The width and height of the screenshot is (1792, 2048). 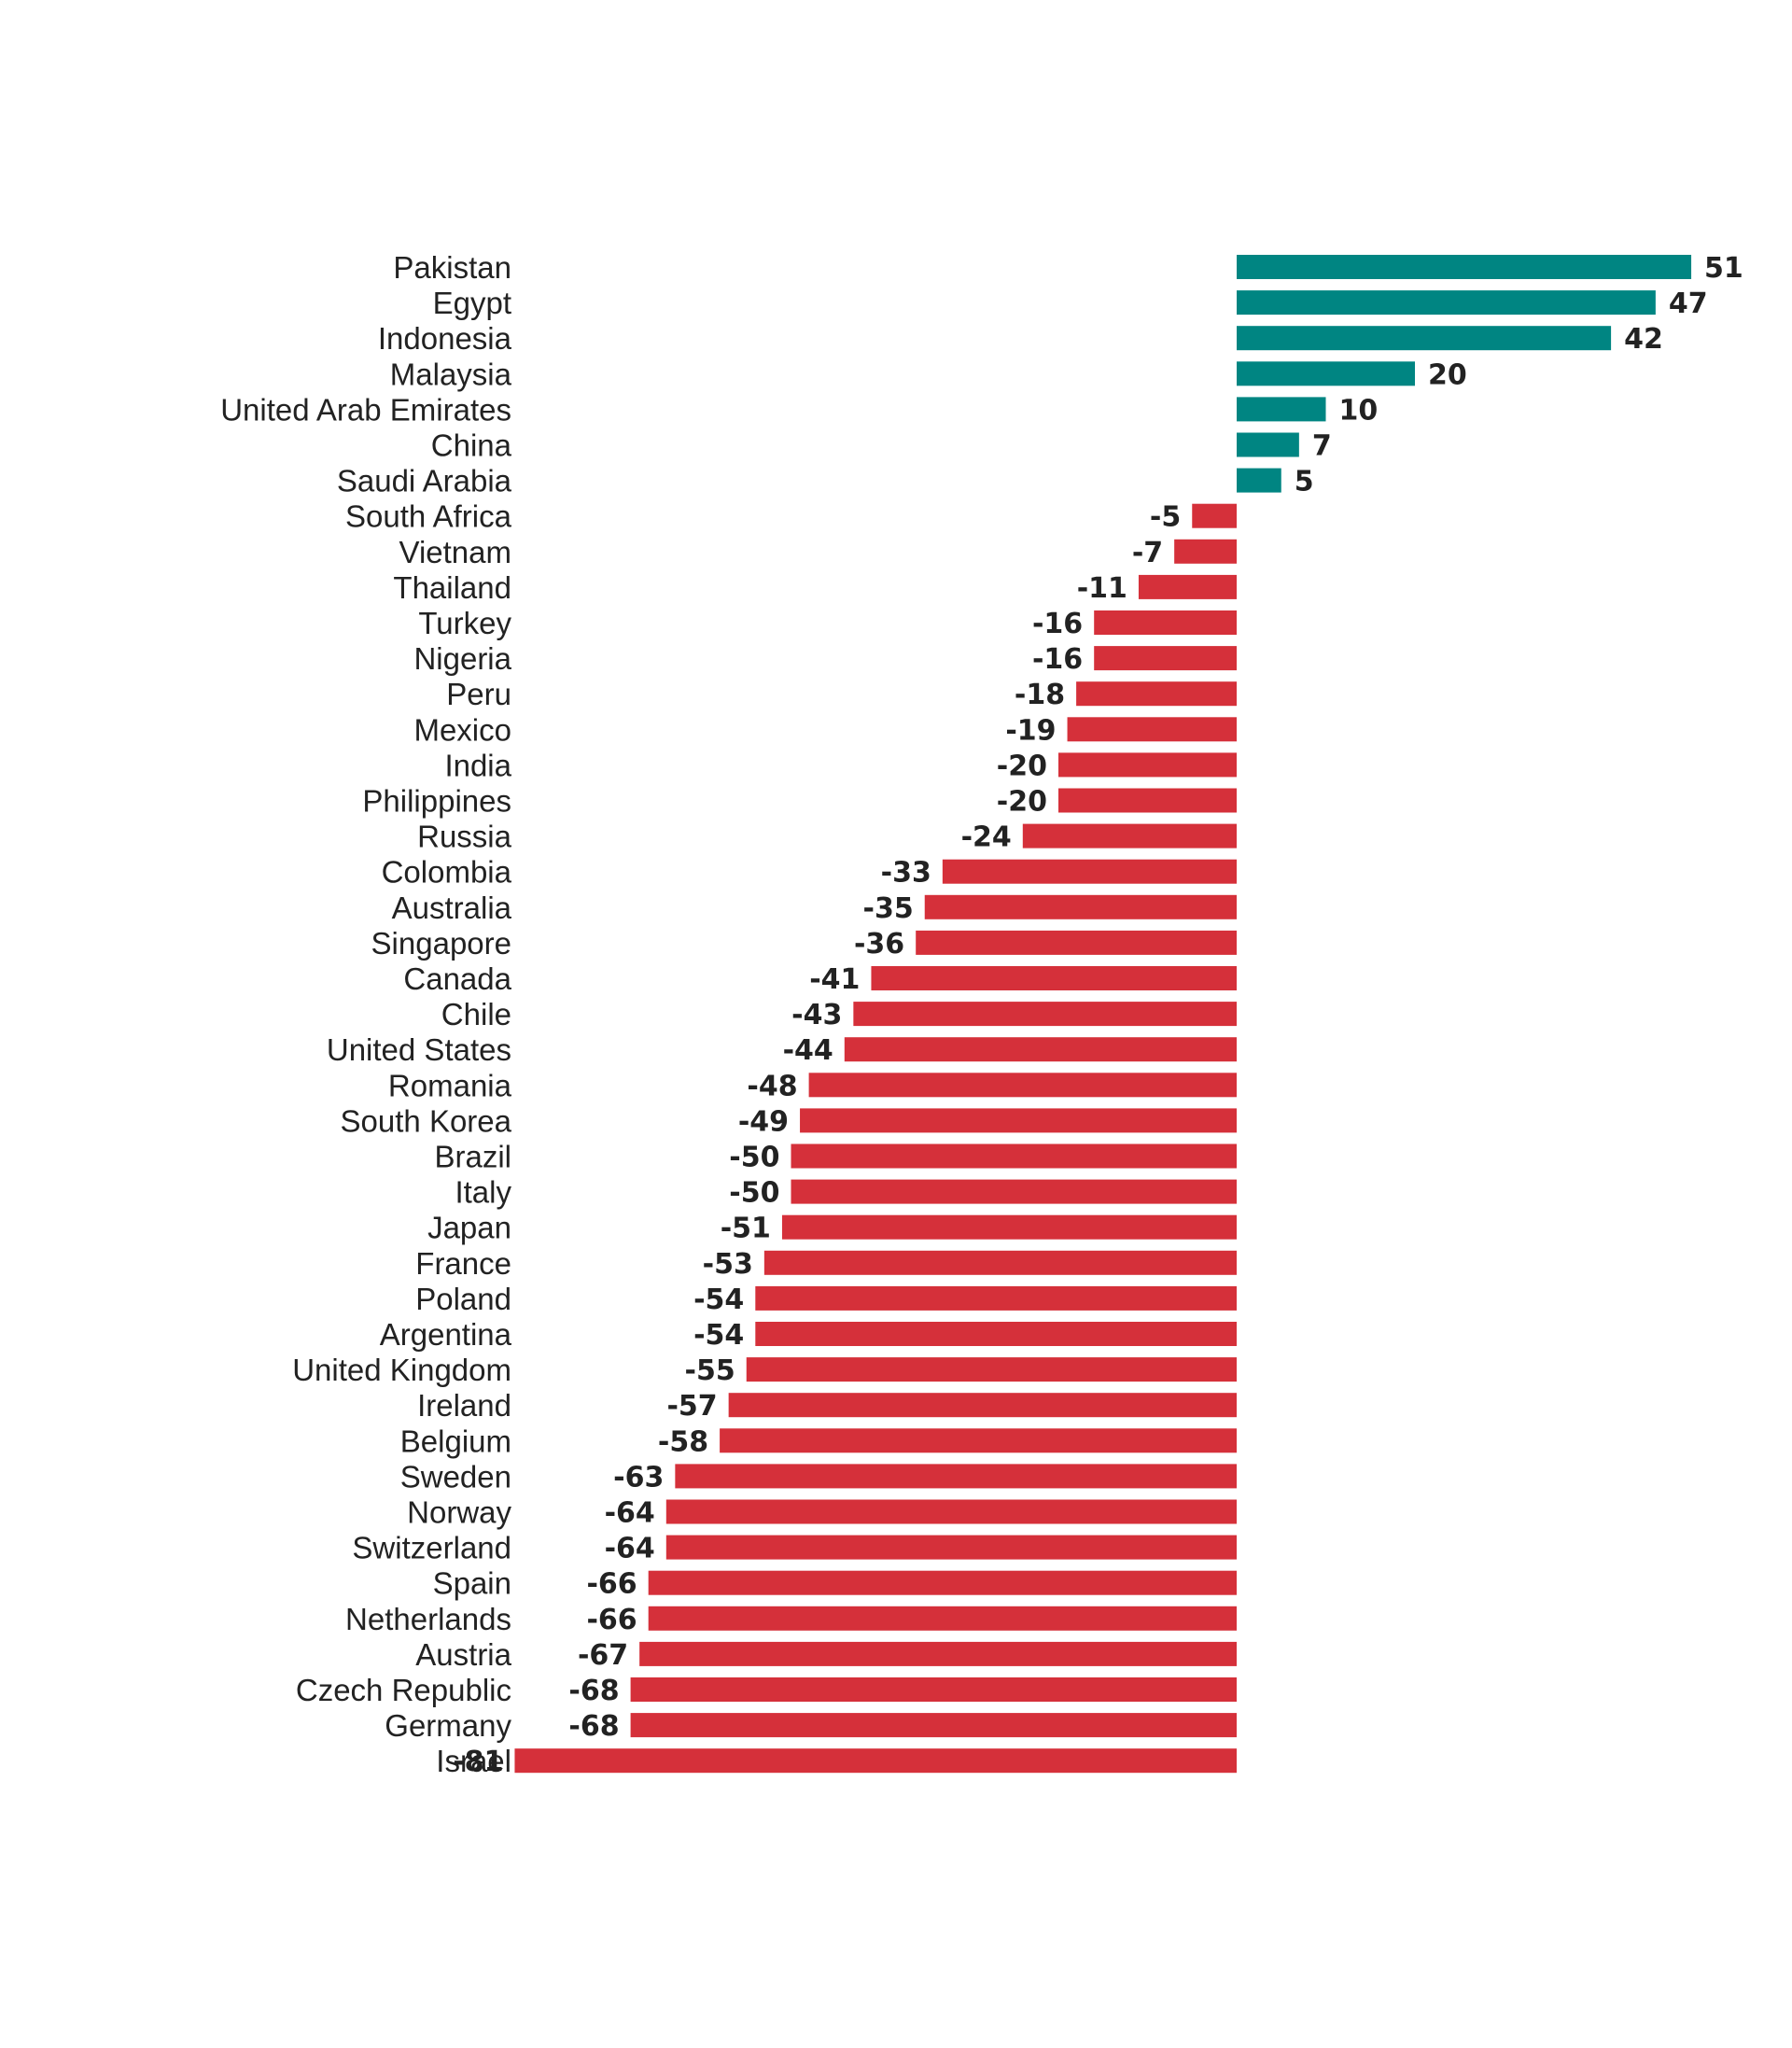 What do you see at coordinates (942, 1582) in the screenshot?
I see `bar-spain` at bounding box center [942, 1582].